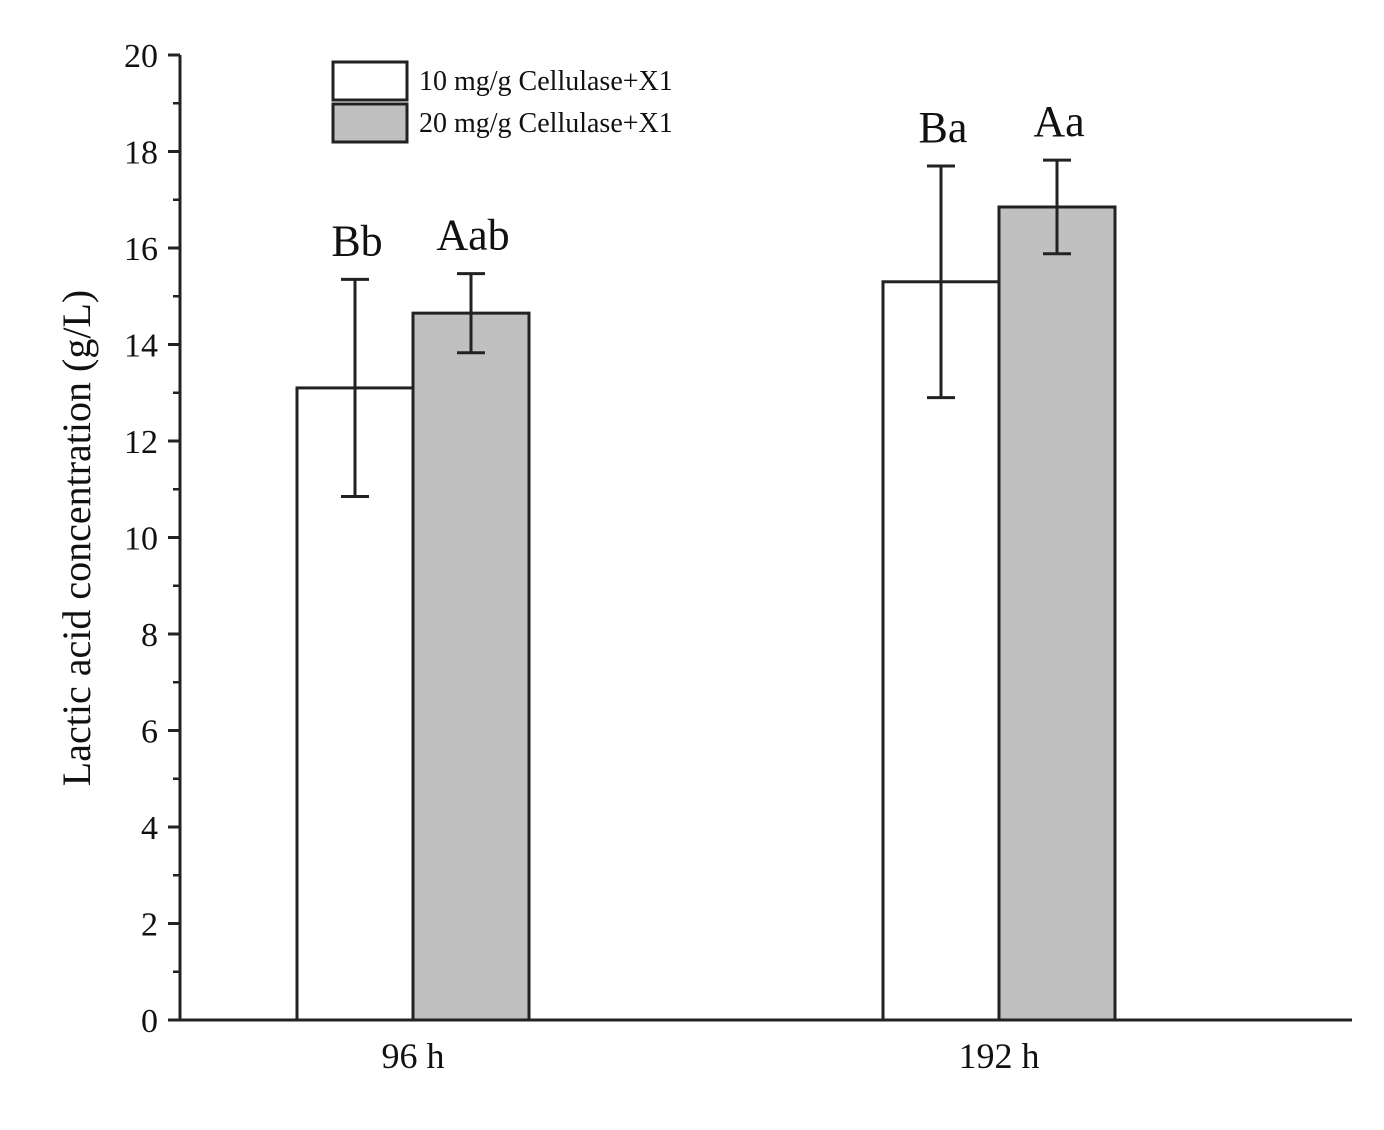  What do you see at coordinates (141, 153) in the screenshot?
I see `y-tick-label-18: 18` at bounding box center [141, 153].